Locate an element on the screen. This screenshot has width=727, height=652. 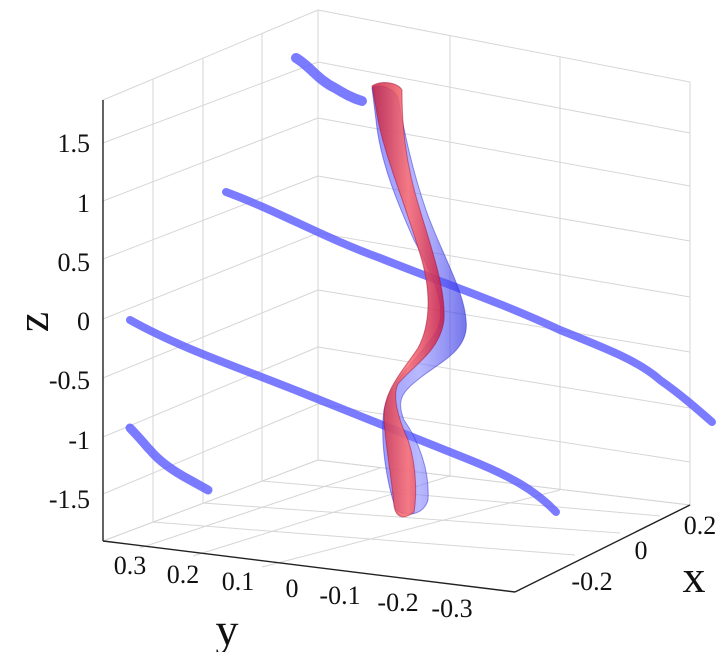
z-tick: -1.5 is located at coordinates (69, 499).